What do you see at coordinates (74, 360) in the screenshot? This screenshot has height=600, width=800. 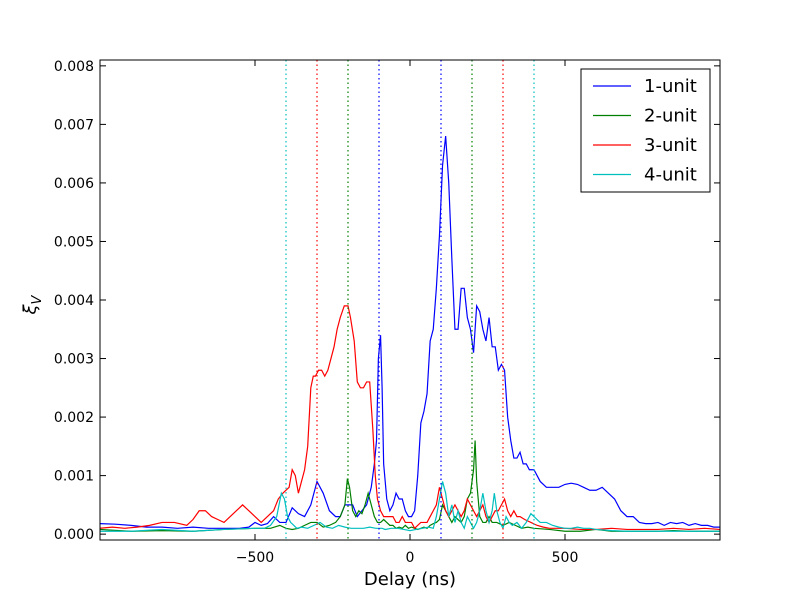 I see `y-tick-label: 0.003` at bounding box center [74, 360].